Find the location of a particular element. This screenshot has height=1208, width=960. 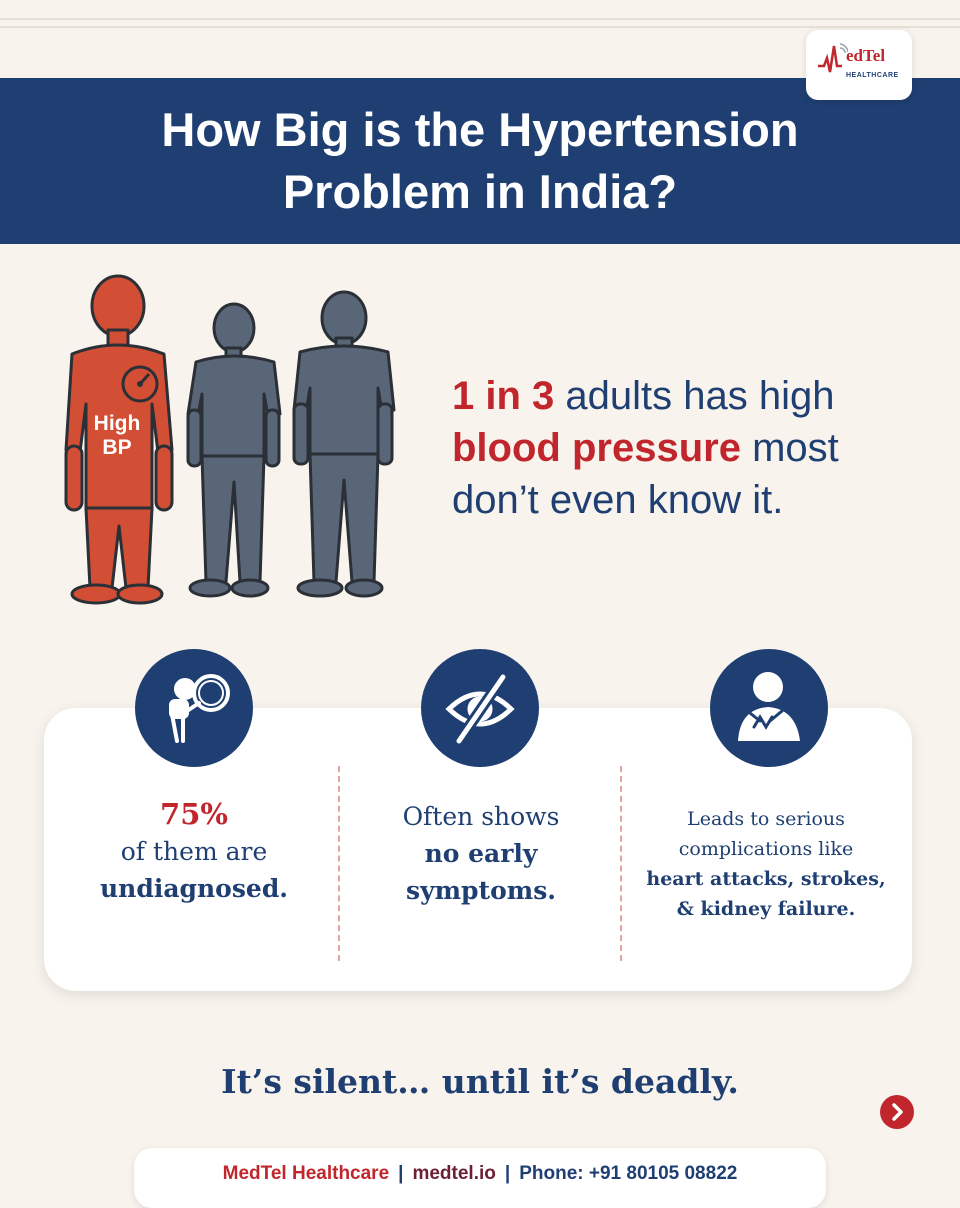

magnifier-person-icon is located at coordinates (194, 708).